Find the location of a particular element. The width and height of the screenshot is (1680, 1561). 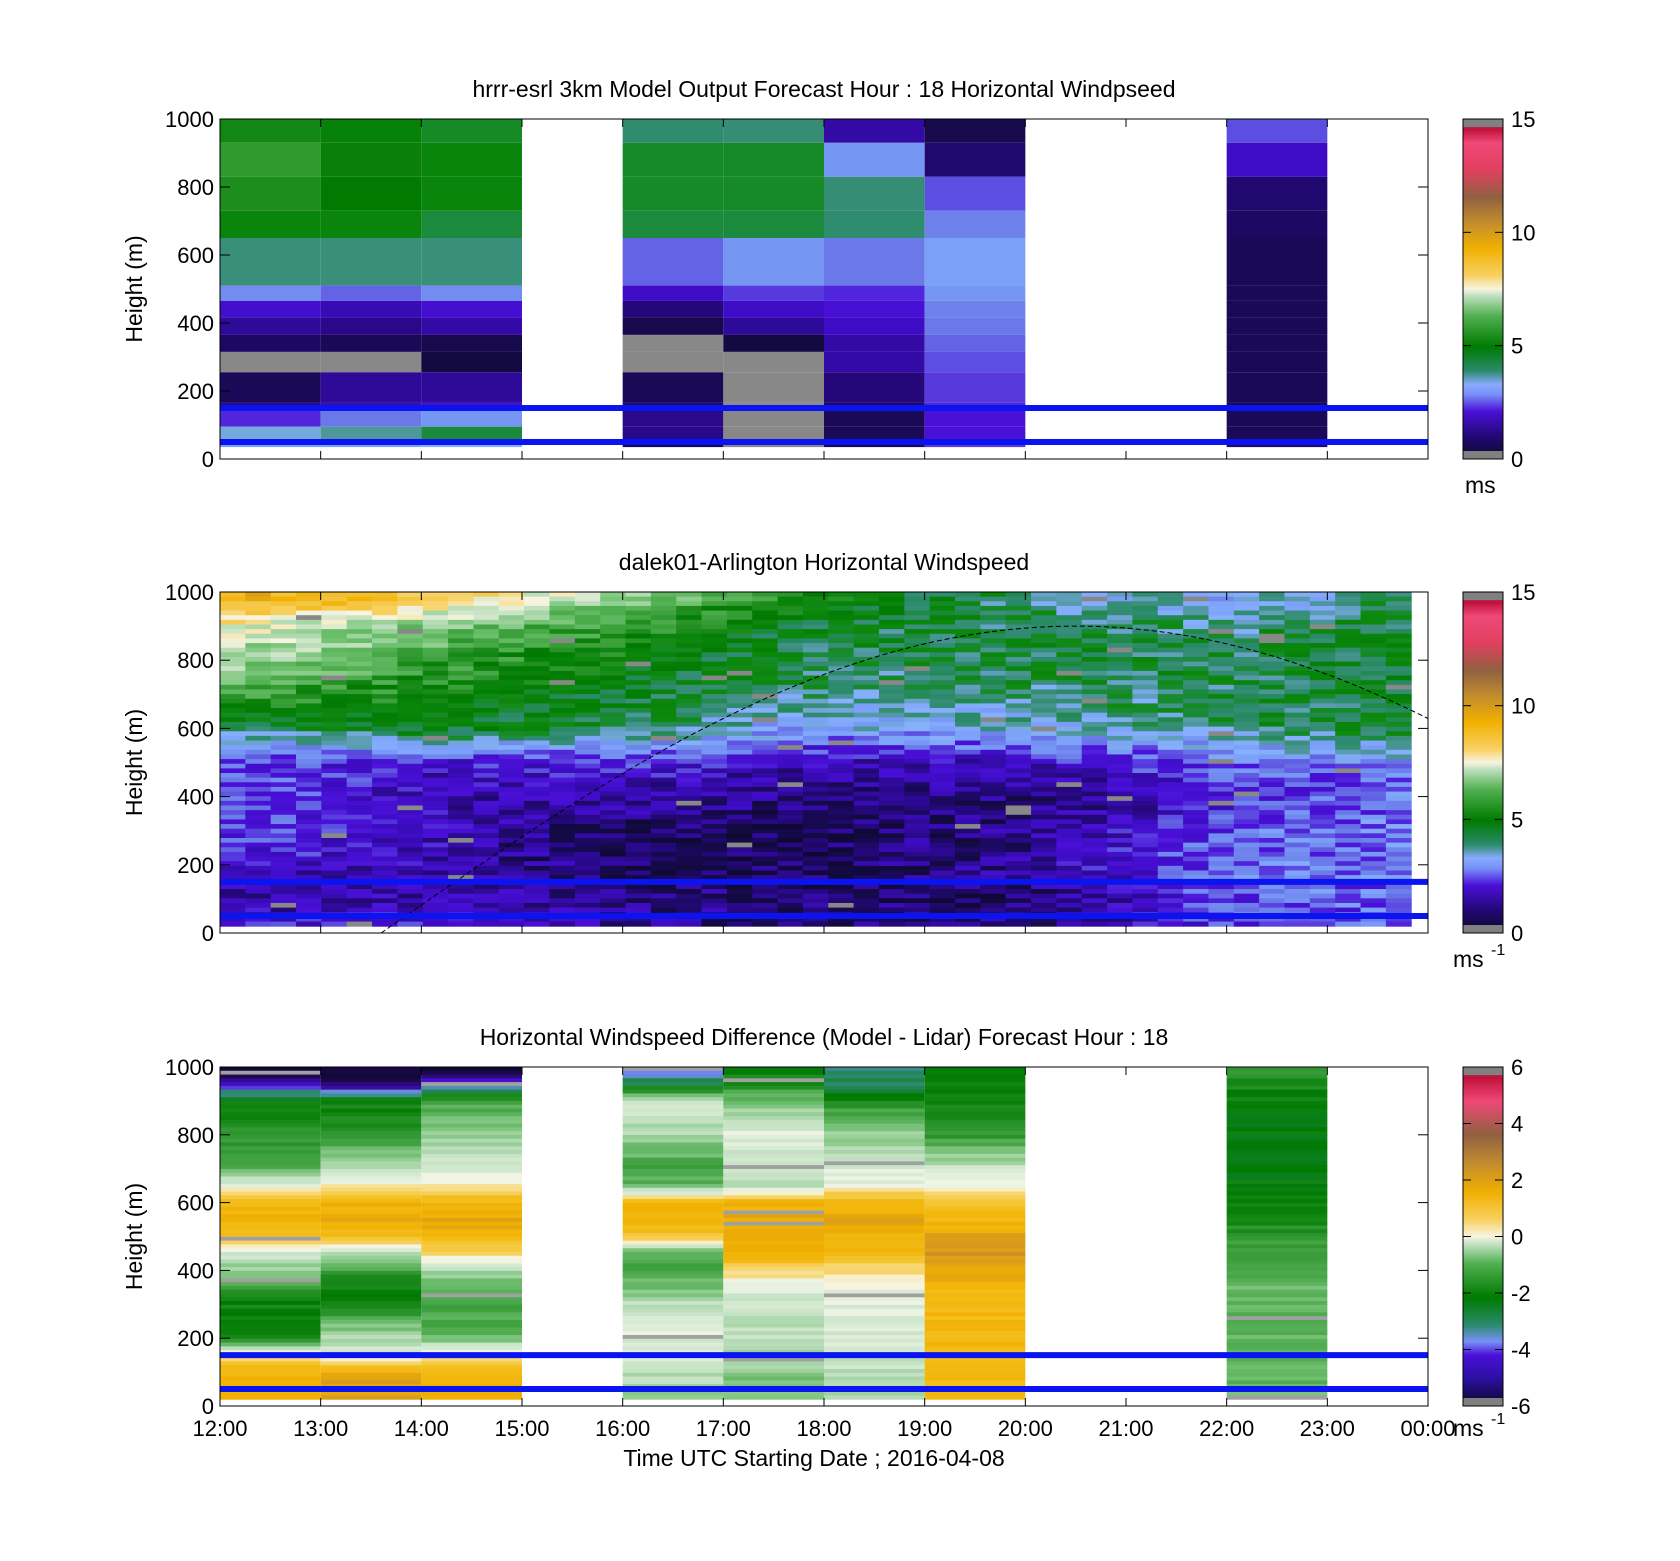

x-tick-label: 20:00 is located at coordinates (1025, 1428).